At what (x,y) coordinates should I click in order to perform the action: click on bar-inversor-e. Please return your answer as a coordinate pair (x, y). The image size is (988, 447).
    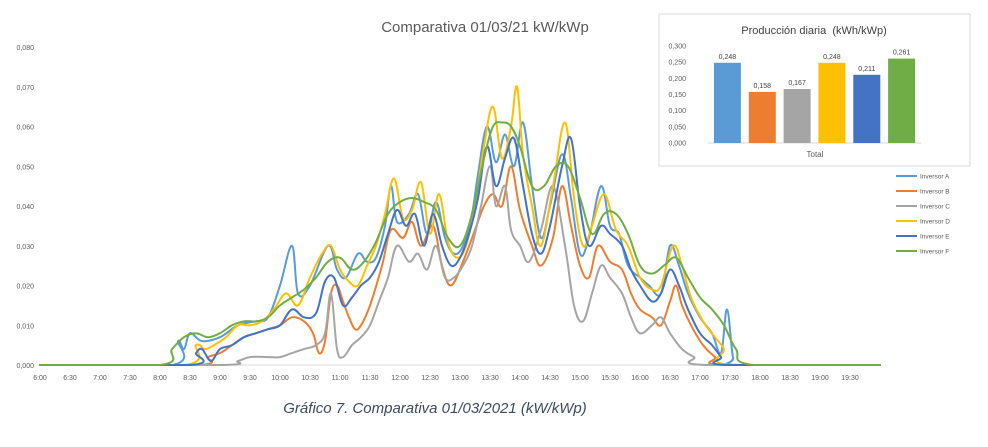
    Looking at the image, I should click on (867, 108).